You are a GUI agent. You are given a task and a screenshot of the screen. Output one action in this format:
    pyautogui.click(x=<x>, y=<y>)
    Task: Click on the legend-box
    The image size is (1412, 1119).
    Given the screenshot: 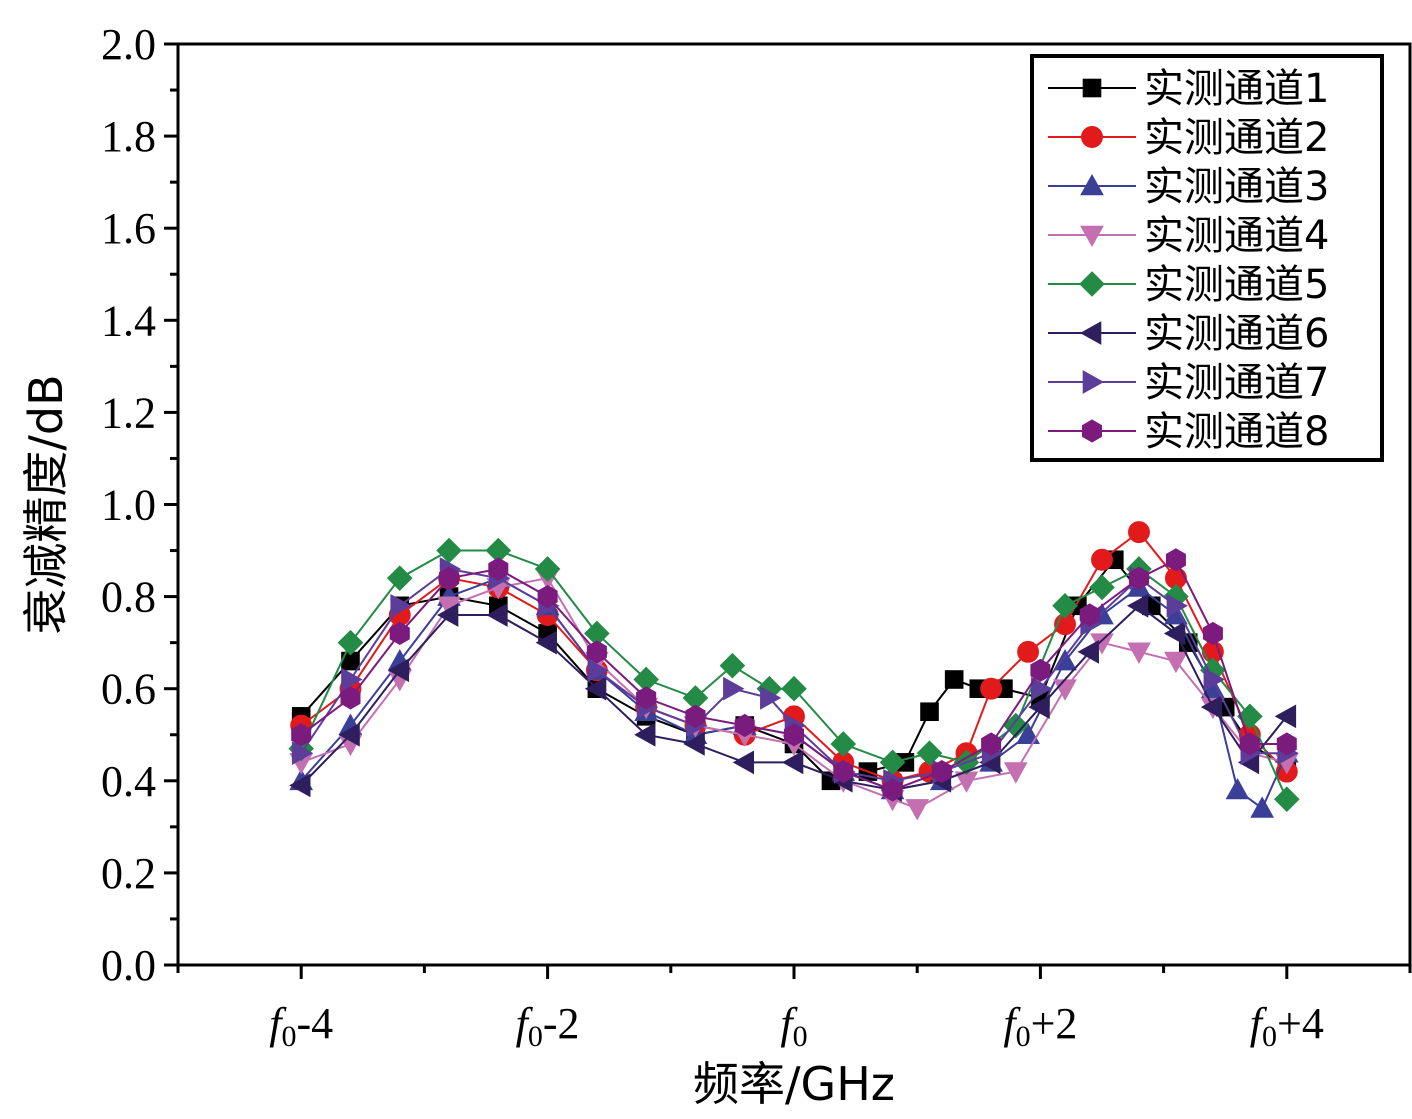 What is the action you would take?
    pyautogui.click(x=1207, y=258)
    